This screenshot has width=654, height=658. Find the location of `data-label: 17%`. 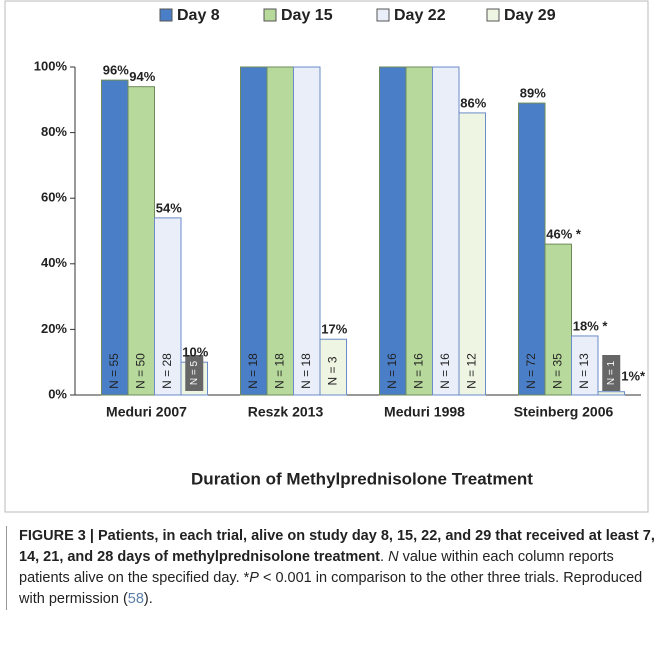

data-label: 17% is located at coordinates (334, 329).